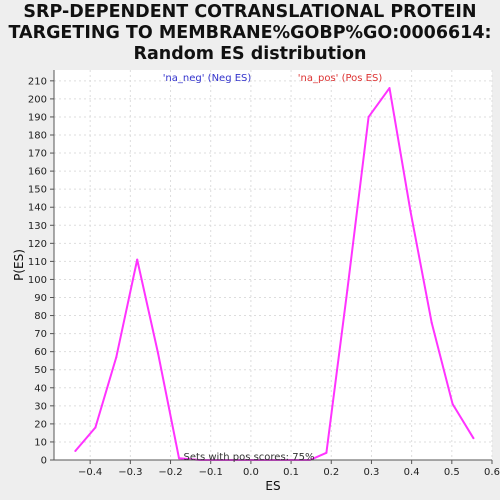 This screenshot has height=500, width=500. What do you see at coordinates (40, 442) in the screenshot?
I see `y-tick-label: 10` at bounding box center [40, 442].